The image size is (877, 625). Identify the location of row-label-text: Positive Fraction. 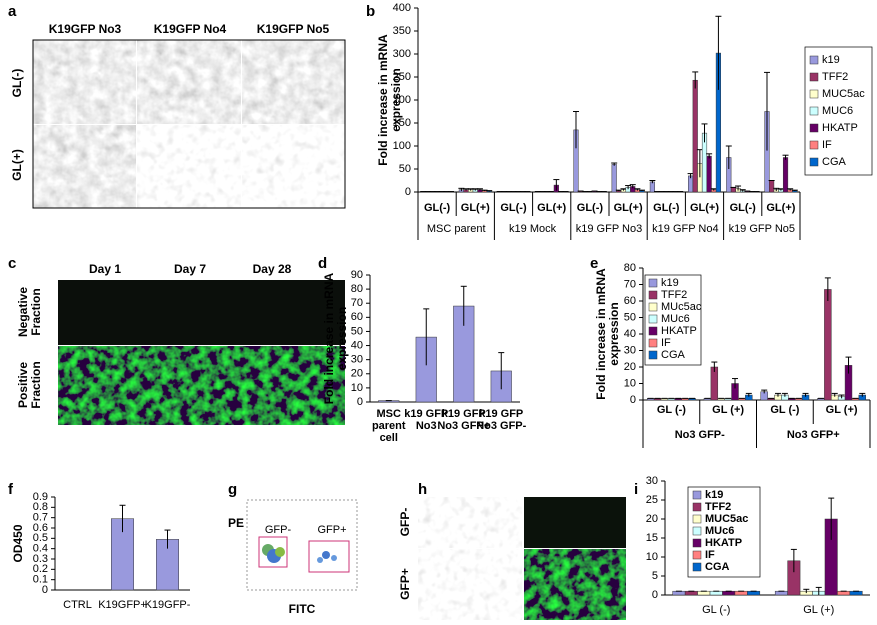
(29, 385).